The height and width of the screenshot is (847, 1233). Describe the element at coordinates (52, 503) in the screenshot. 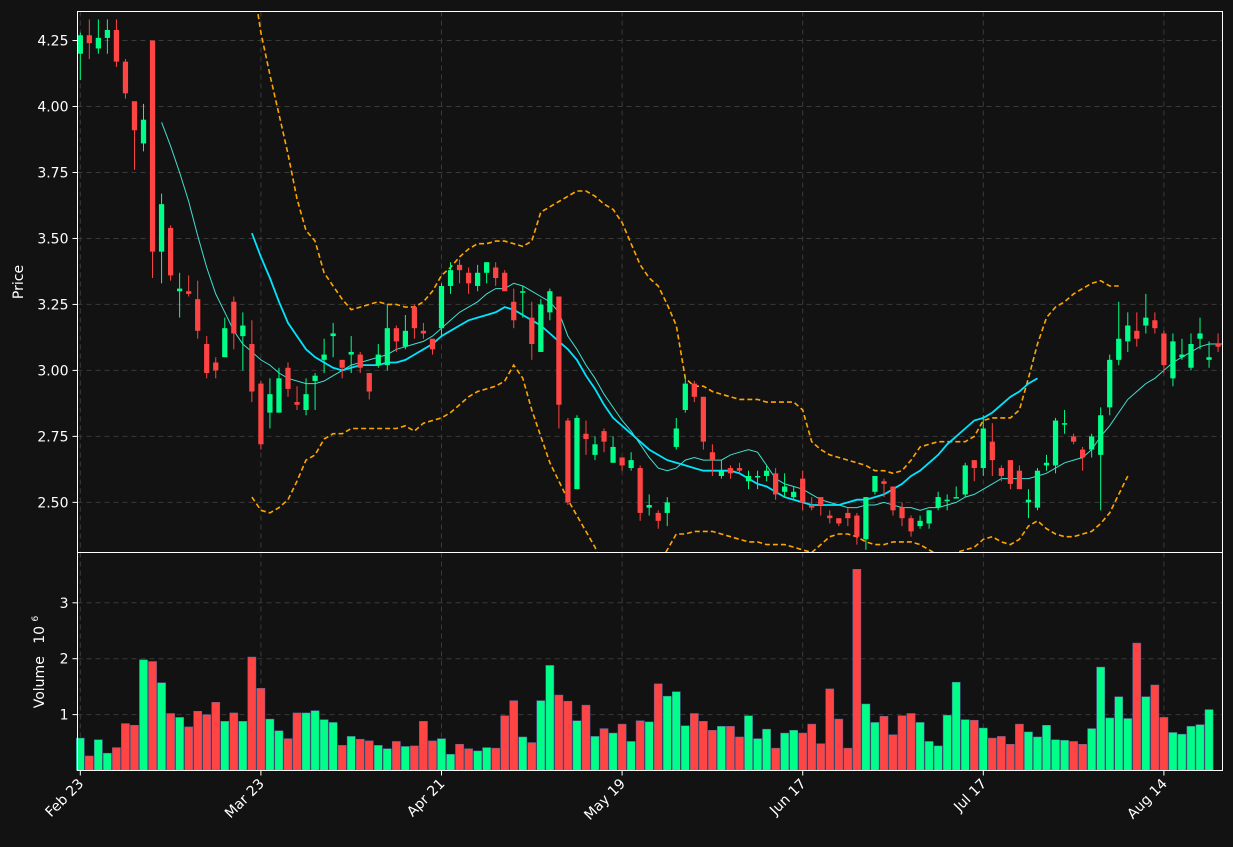

I see `price-tick-label: 2.50` at that location.